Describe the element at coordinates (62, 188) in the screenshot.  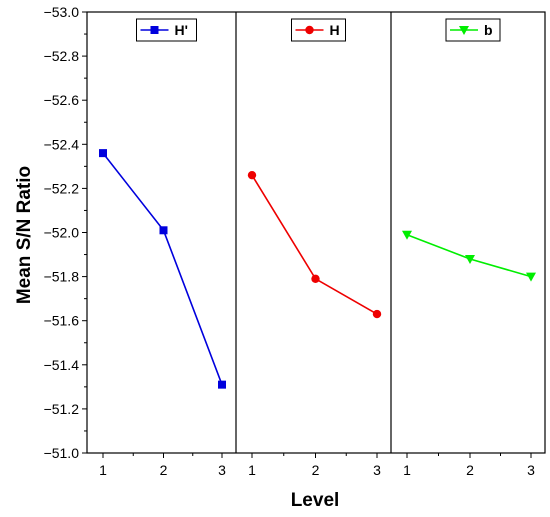
I see `y-tick-label: −52.2` at that location.